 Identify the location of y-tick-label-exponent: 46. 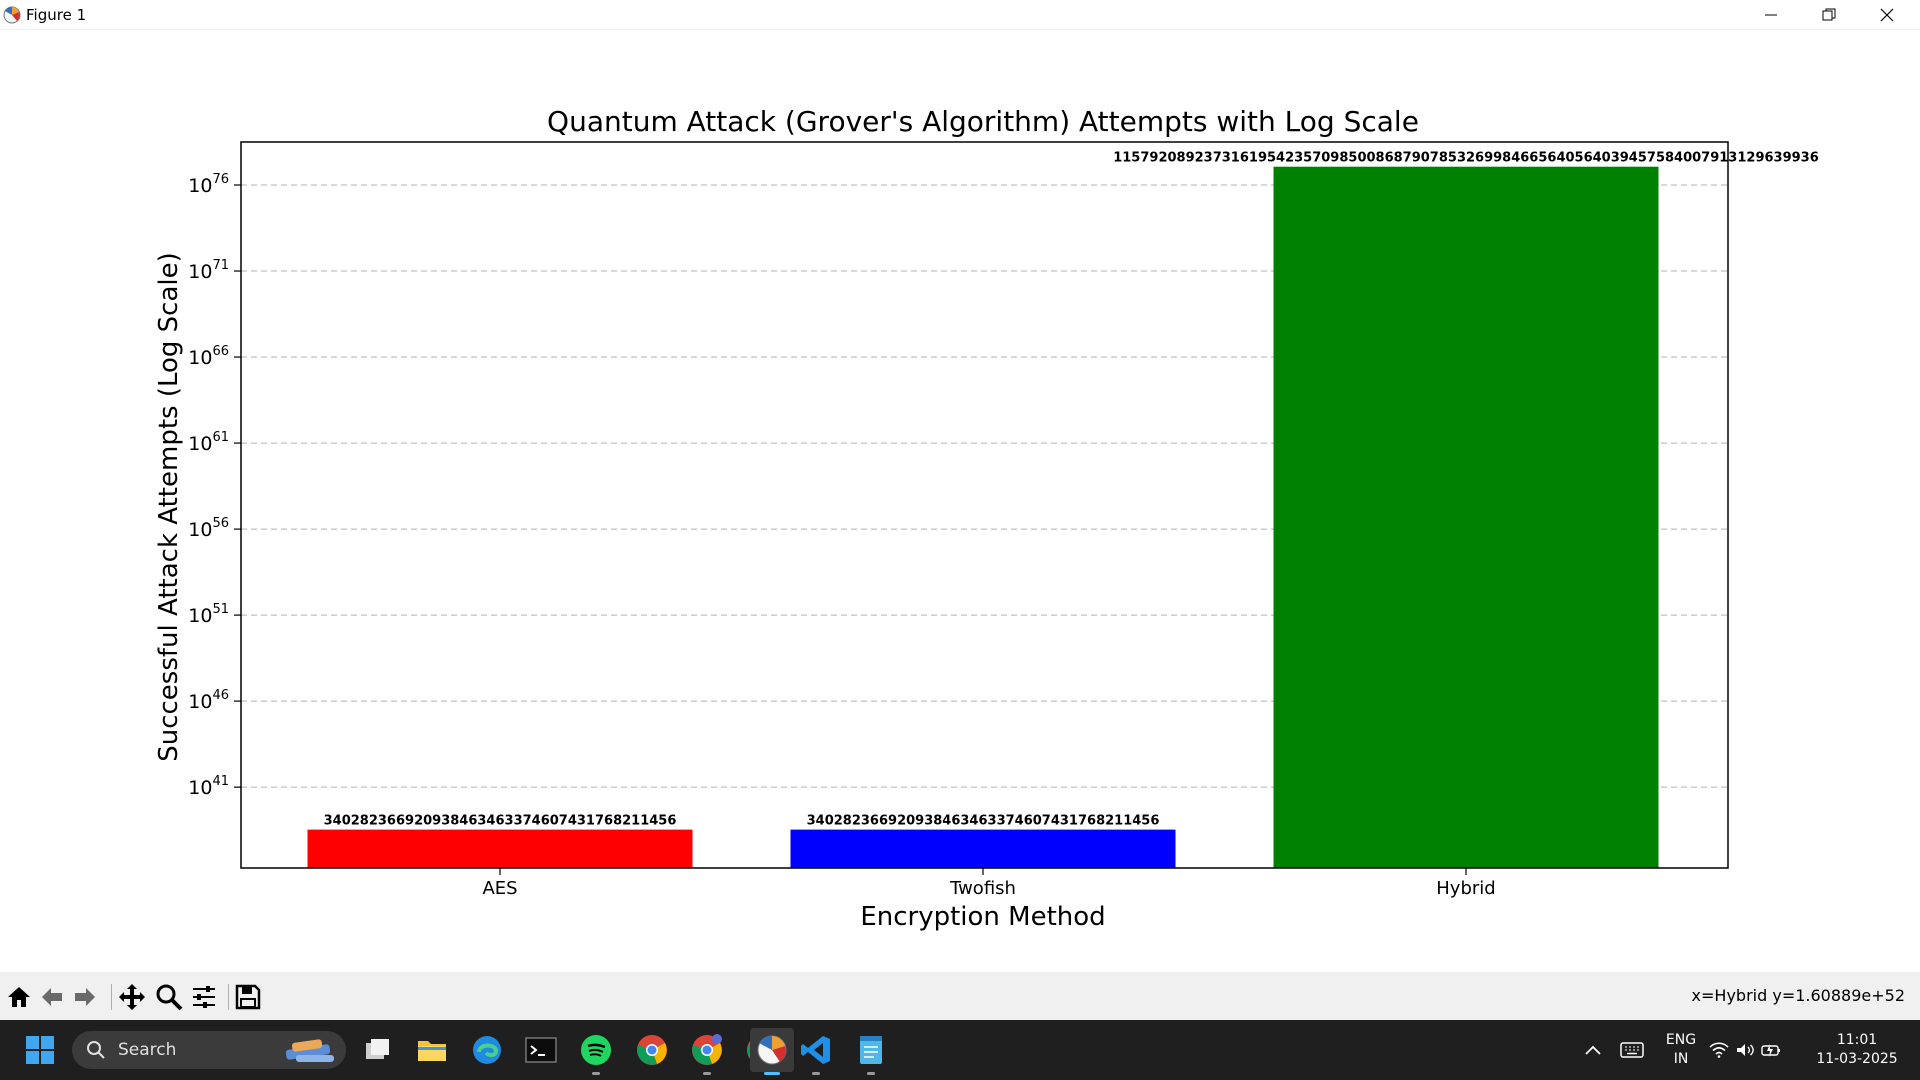
(220, 695).